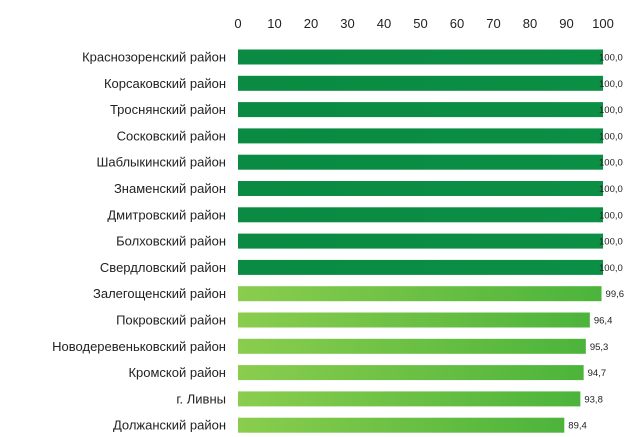 The width and height of the screenshot is (640, 437). Describe the element at coordinates (139, 346) in the screenshot. I see `category-label: Новодеревеньковский район` at that location.